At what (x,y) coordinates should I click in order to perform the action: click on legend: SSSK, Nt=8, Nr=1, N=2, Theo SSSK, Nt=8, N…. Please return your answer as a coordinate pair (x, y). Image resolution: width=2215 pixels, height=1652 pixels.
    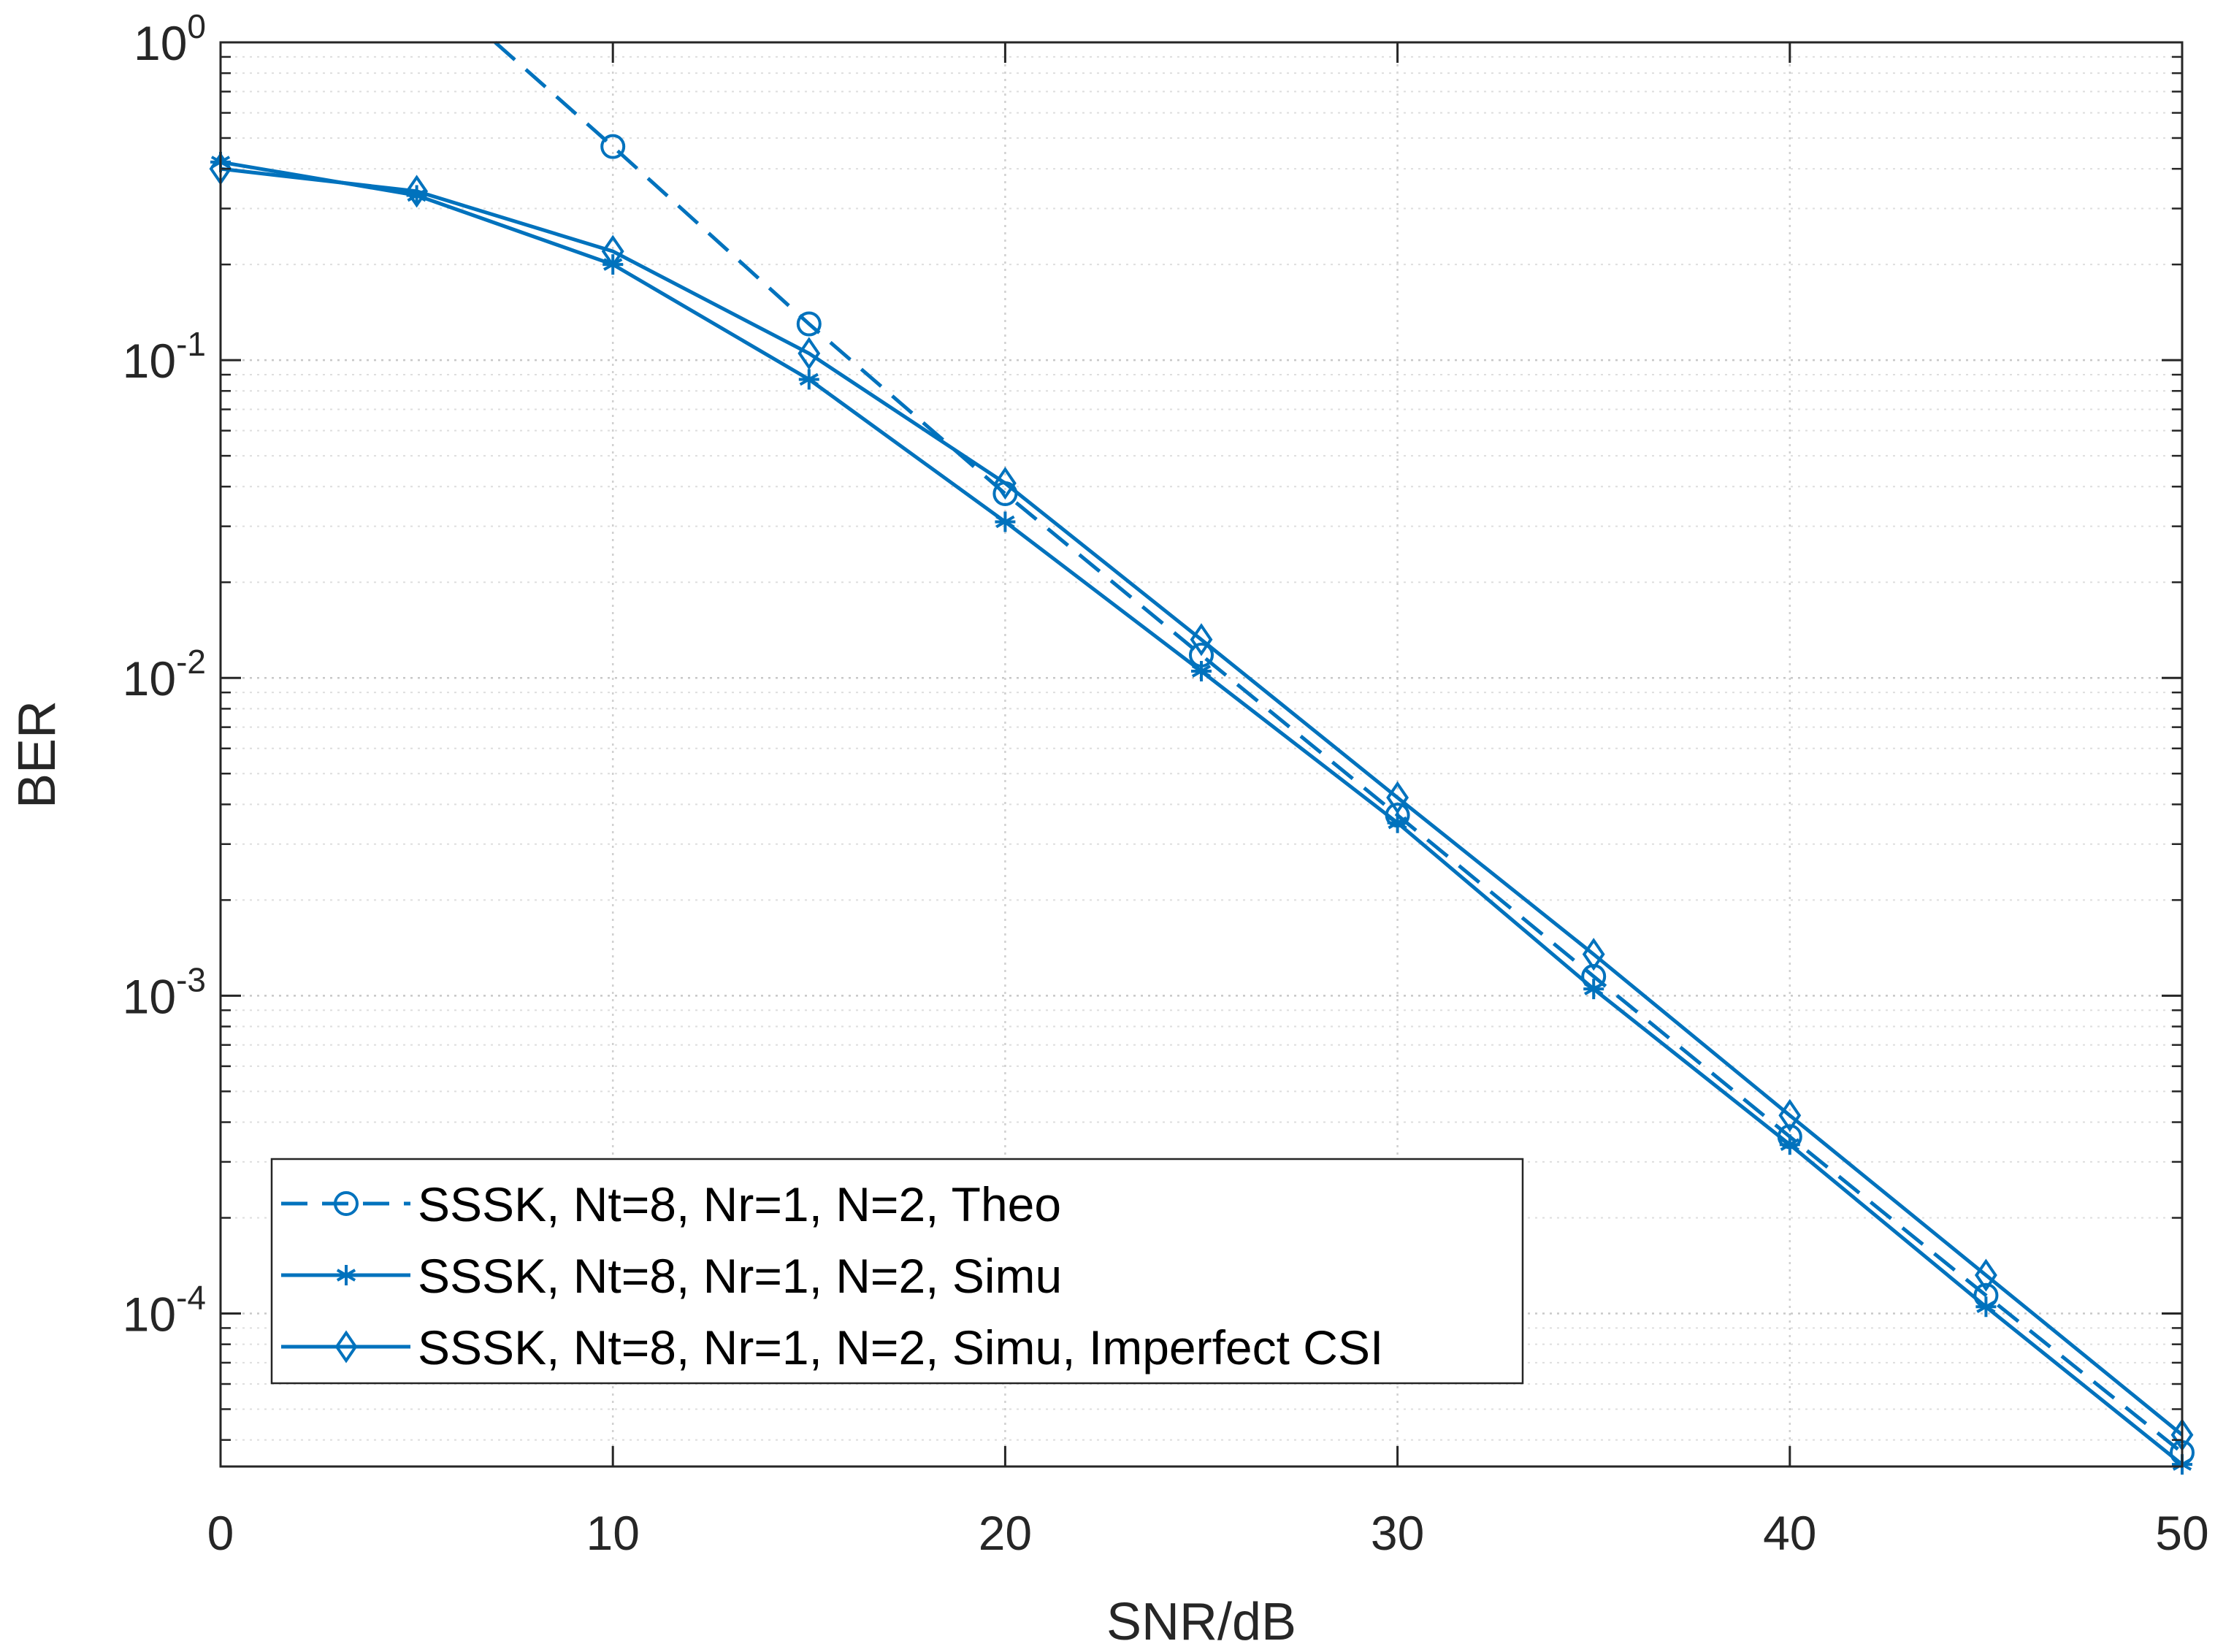
    Looking at the image, I should click on (897, 1271).